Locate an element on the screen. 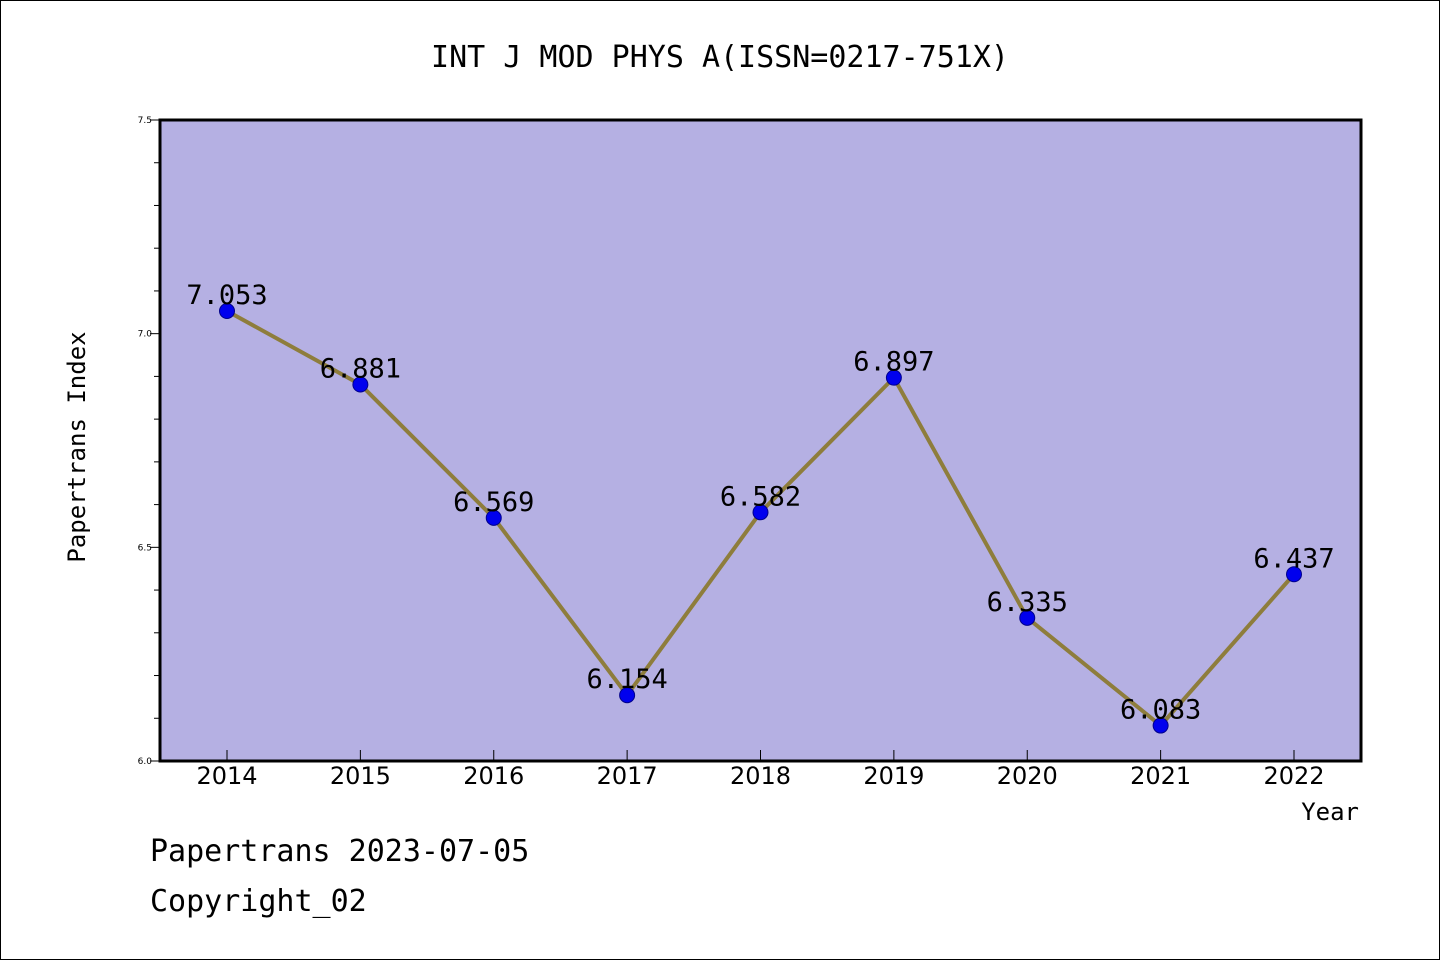 The height and width of the screenshot is (960, 1440). data-label: 6.569 is located at coordinates (493, 502).